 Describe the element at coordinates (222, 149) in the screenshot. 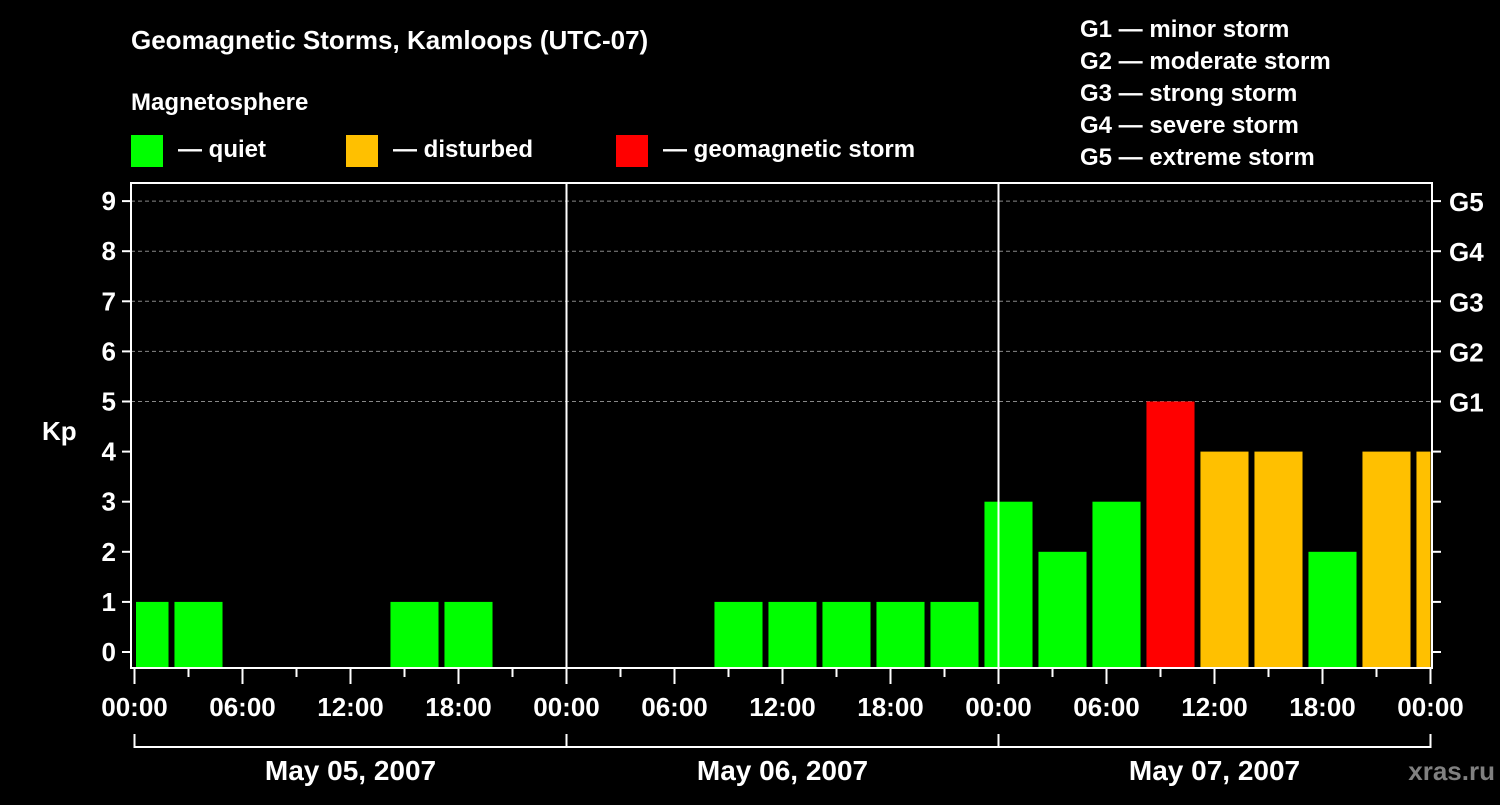

I see `legend-label: — quiet` at that location.